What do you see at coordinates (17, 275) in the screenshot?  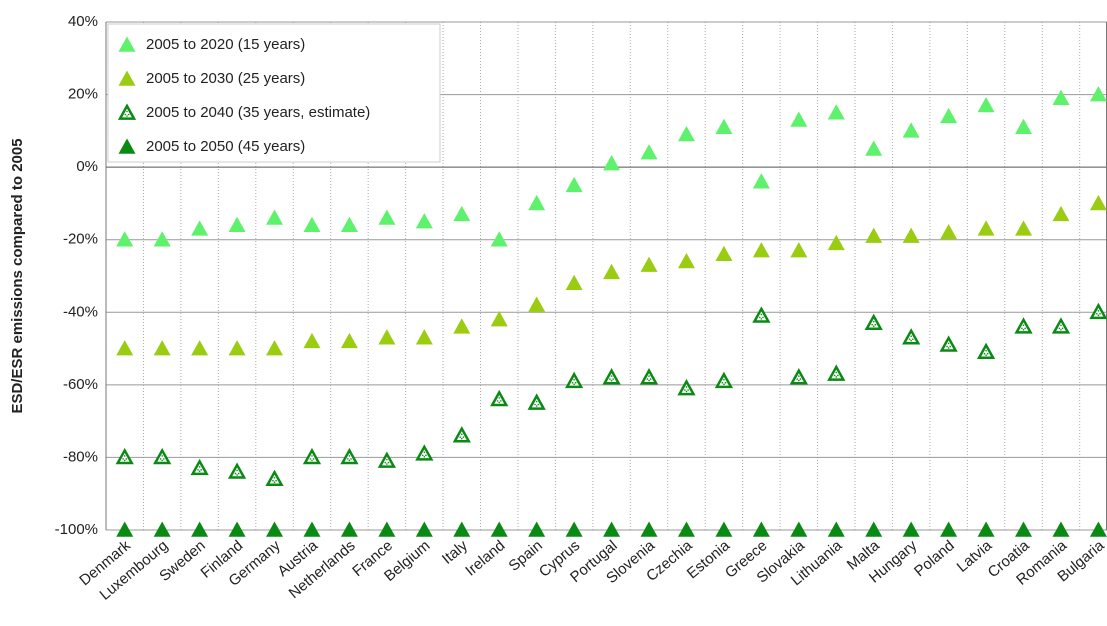 I see `y-axis-label: ESD/ESR emissions compared to 2005` at bounding box center [17, 275].